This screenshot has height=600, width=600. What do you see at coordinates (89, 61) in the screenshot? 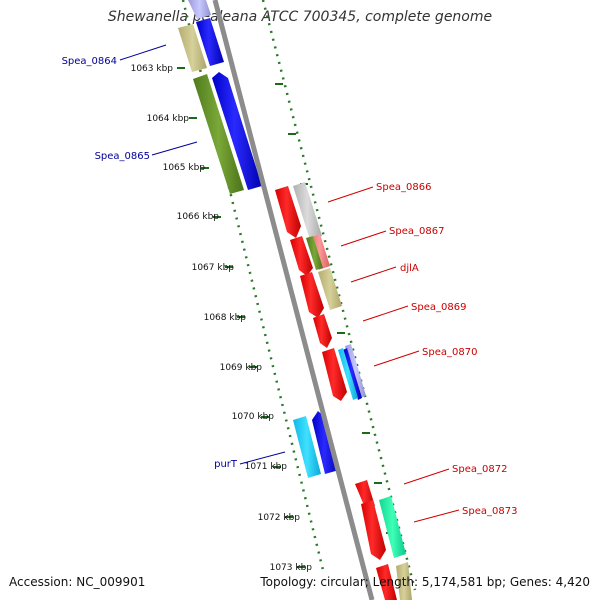
I see `gene-label-spea-0864: Spea_0864` at bounding box center [89, 61].